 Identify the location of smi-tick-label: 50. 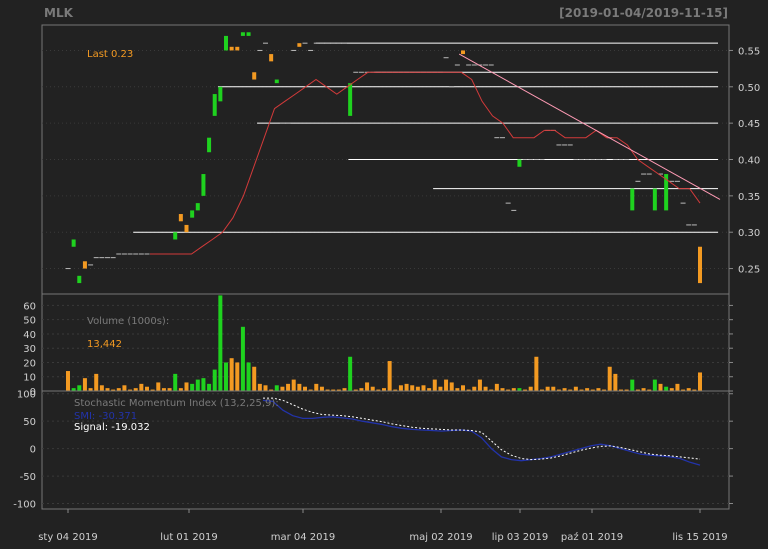
(29, 422).